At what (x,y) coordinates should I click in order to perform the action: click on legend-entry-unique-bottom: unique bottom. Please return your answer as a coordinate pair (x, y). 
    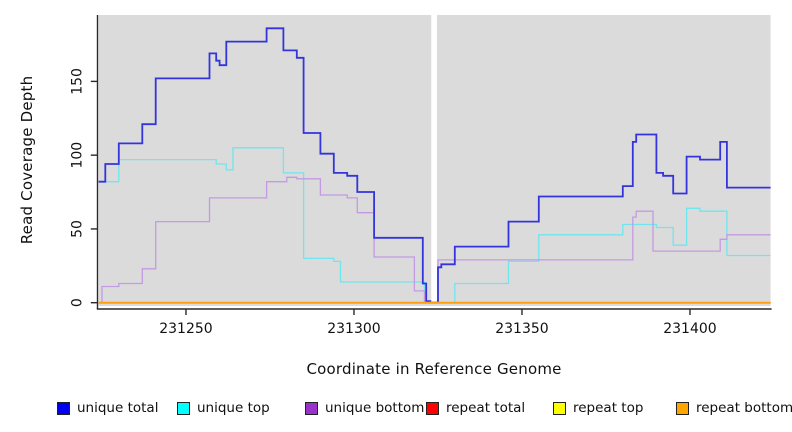
    Looking at the image, I should click on (364, 408).